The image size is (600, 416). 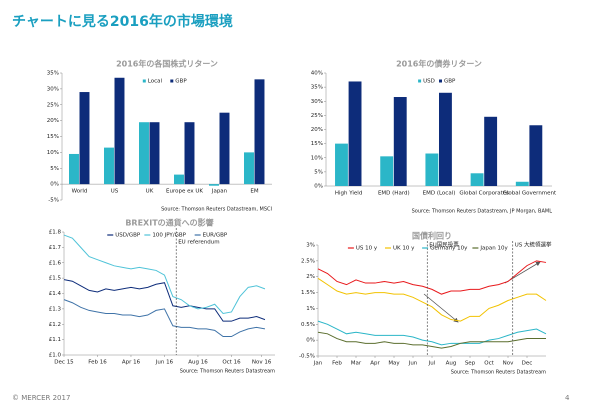 I want to click on x-tick-label: UK, so click(x=150, y=192).